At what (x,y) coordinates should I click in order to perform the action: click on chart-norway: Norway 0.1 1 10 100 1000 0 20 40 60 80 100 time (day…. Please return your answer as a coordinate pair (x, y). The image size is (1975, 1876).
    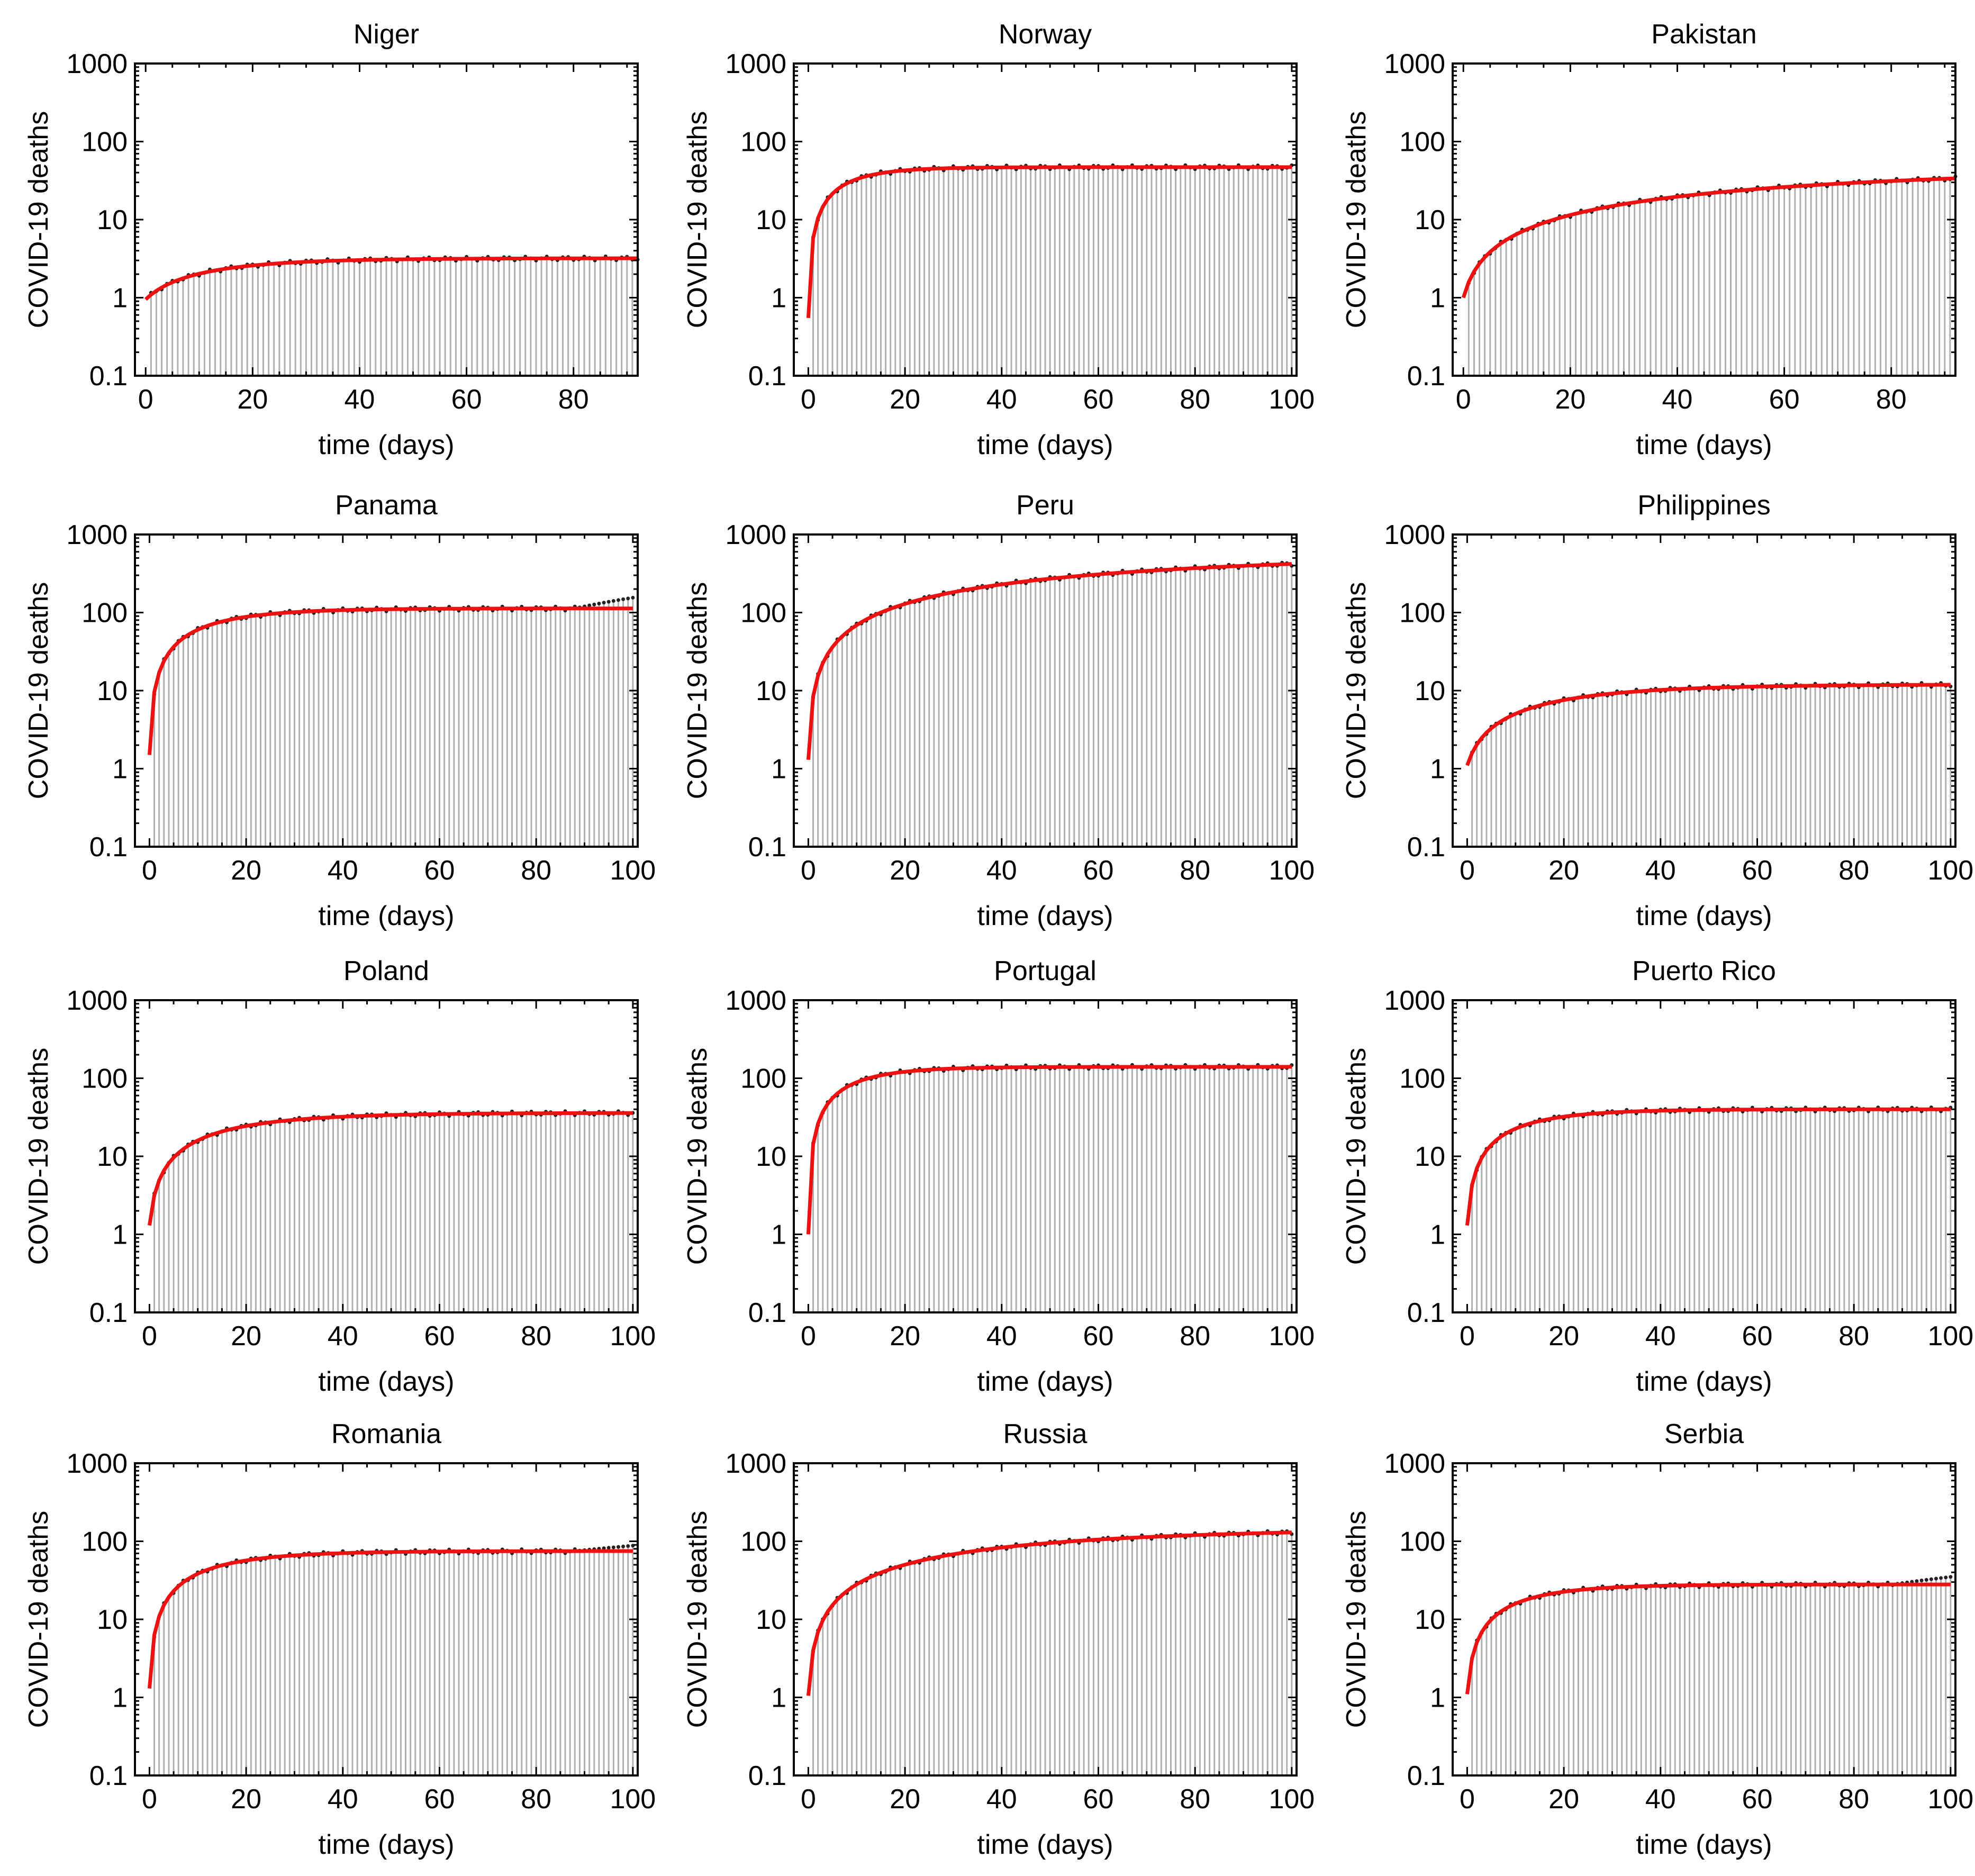
    Looking at the image, I should click on (998, 239).